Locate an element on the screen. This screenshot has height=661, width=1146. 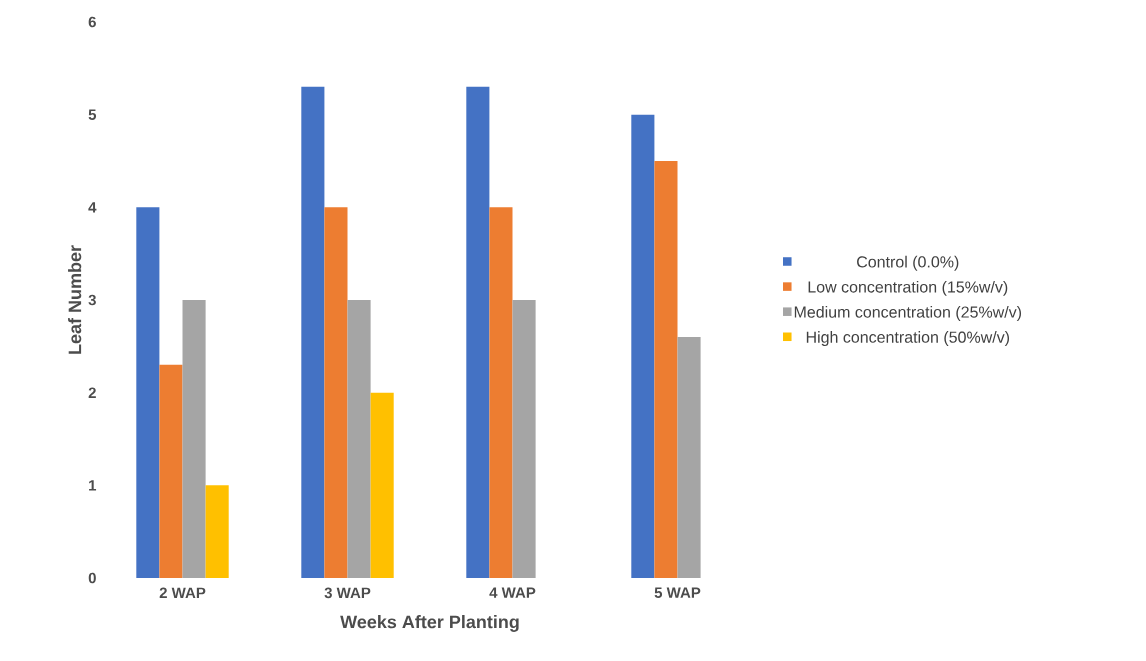
y-tick-label: 2 is located at coordinates (92, 392).